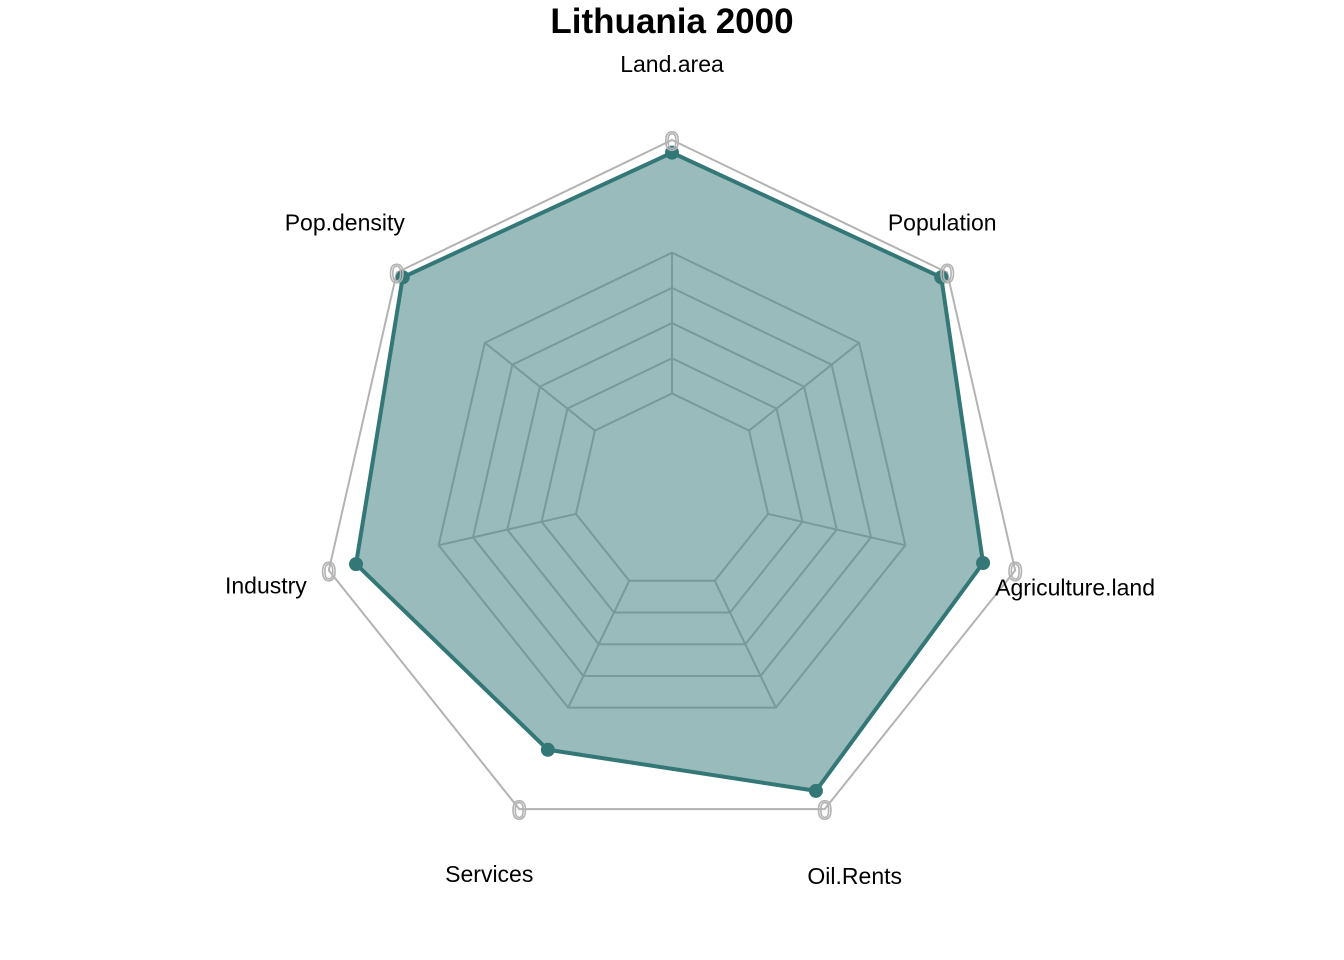 This screenshot has height=960, width=1344. Describe the element at coordinates (672, 64) in the screenshot. I see `axis-label-land-area: Land.area` at that location.